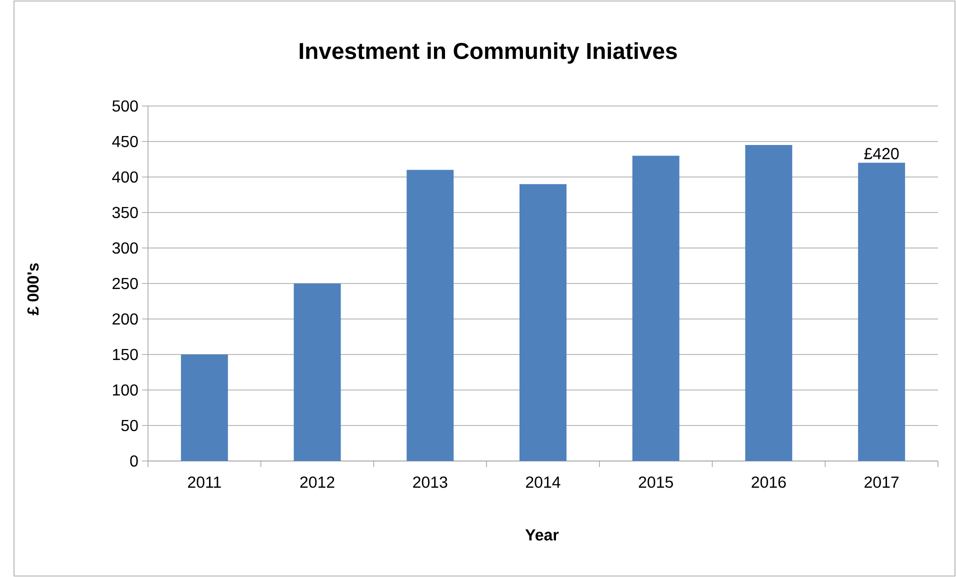  What do you see at coordinates (129, 426) in the screenshot?
I see `y-tick-label: 50` at bounding box center [129, 426].